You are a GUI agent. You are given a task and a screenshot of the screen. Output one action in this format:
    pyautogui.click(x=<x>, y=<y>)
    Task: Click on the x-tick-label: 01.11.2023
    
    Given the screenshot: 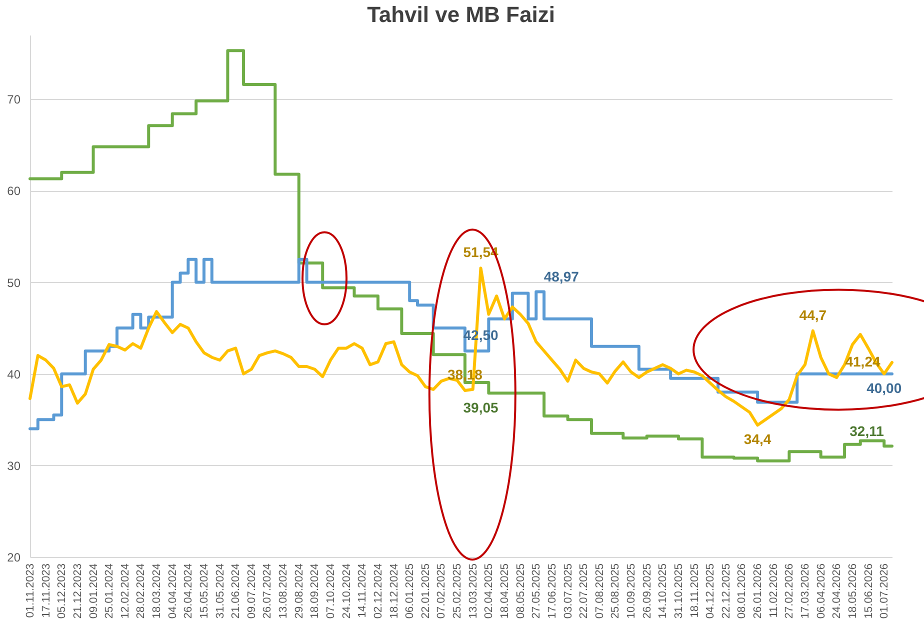 What is the action you would take?
    pyautogui.click(x=30, y=591)
    